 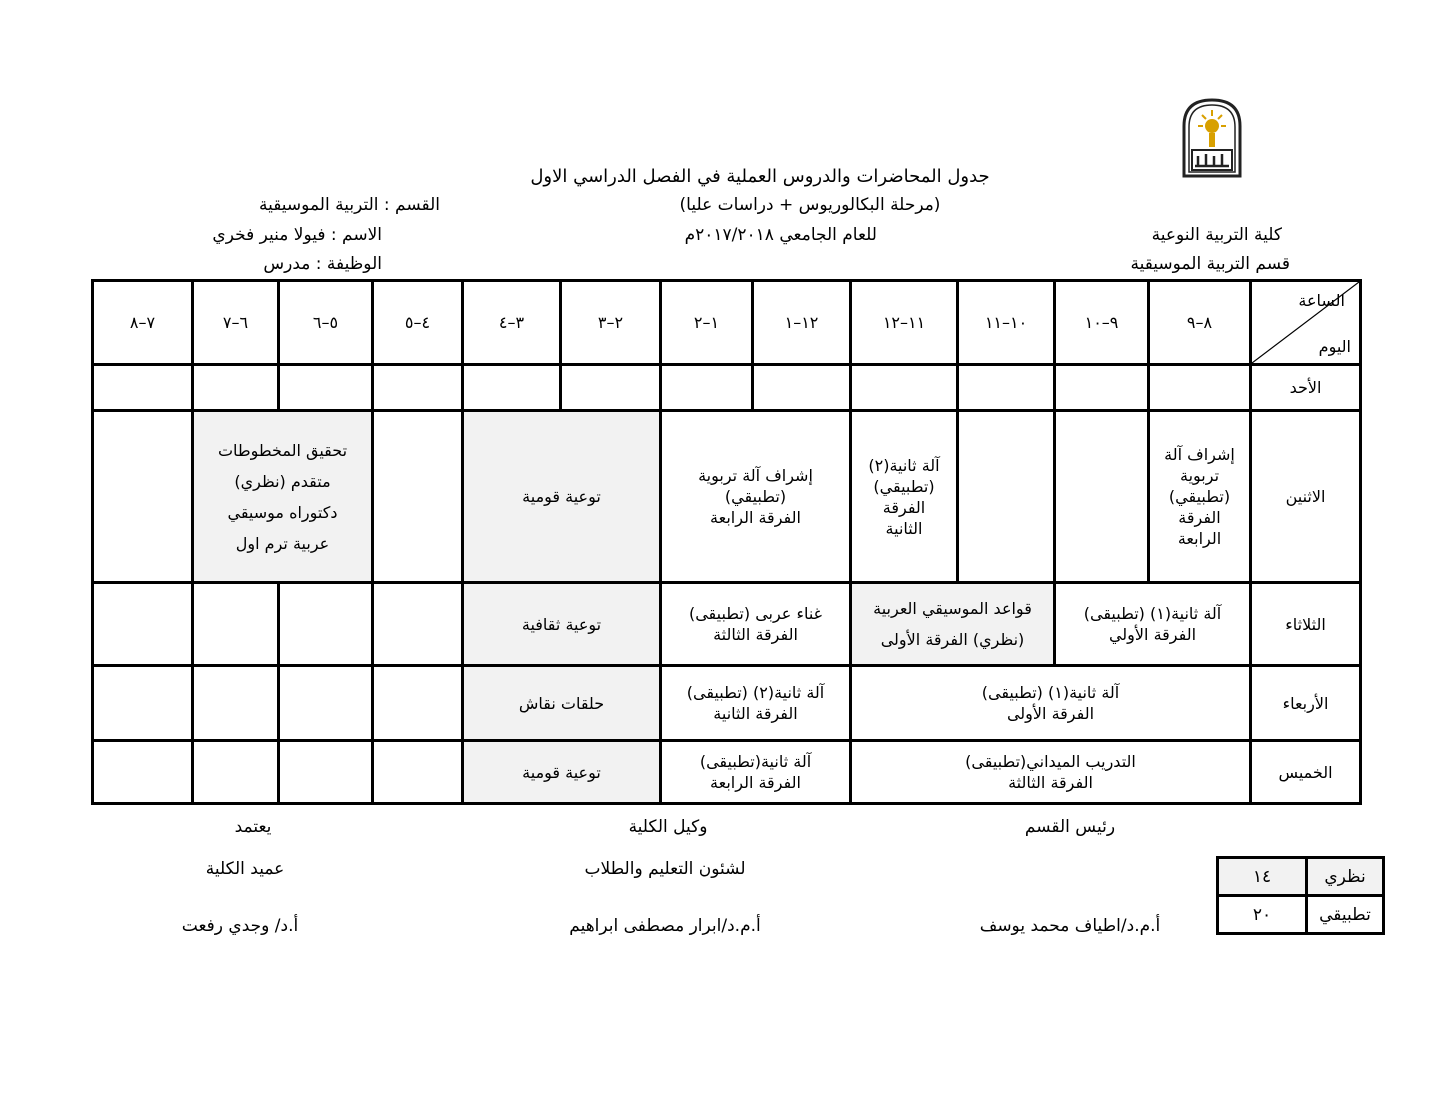 I want to click on department-label: القسم : التربية الموسيقية, so click(x=349, y=205).